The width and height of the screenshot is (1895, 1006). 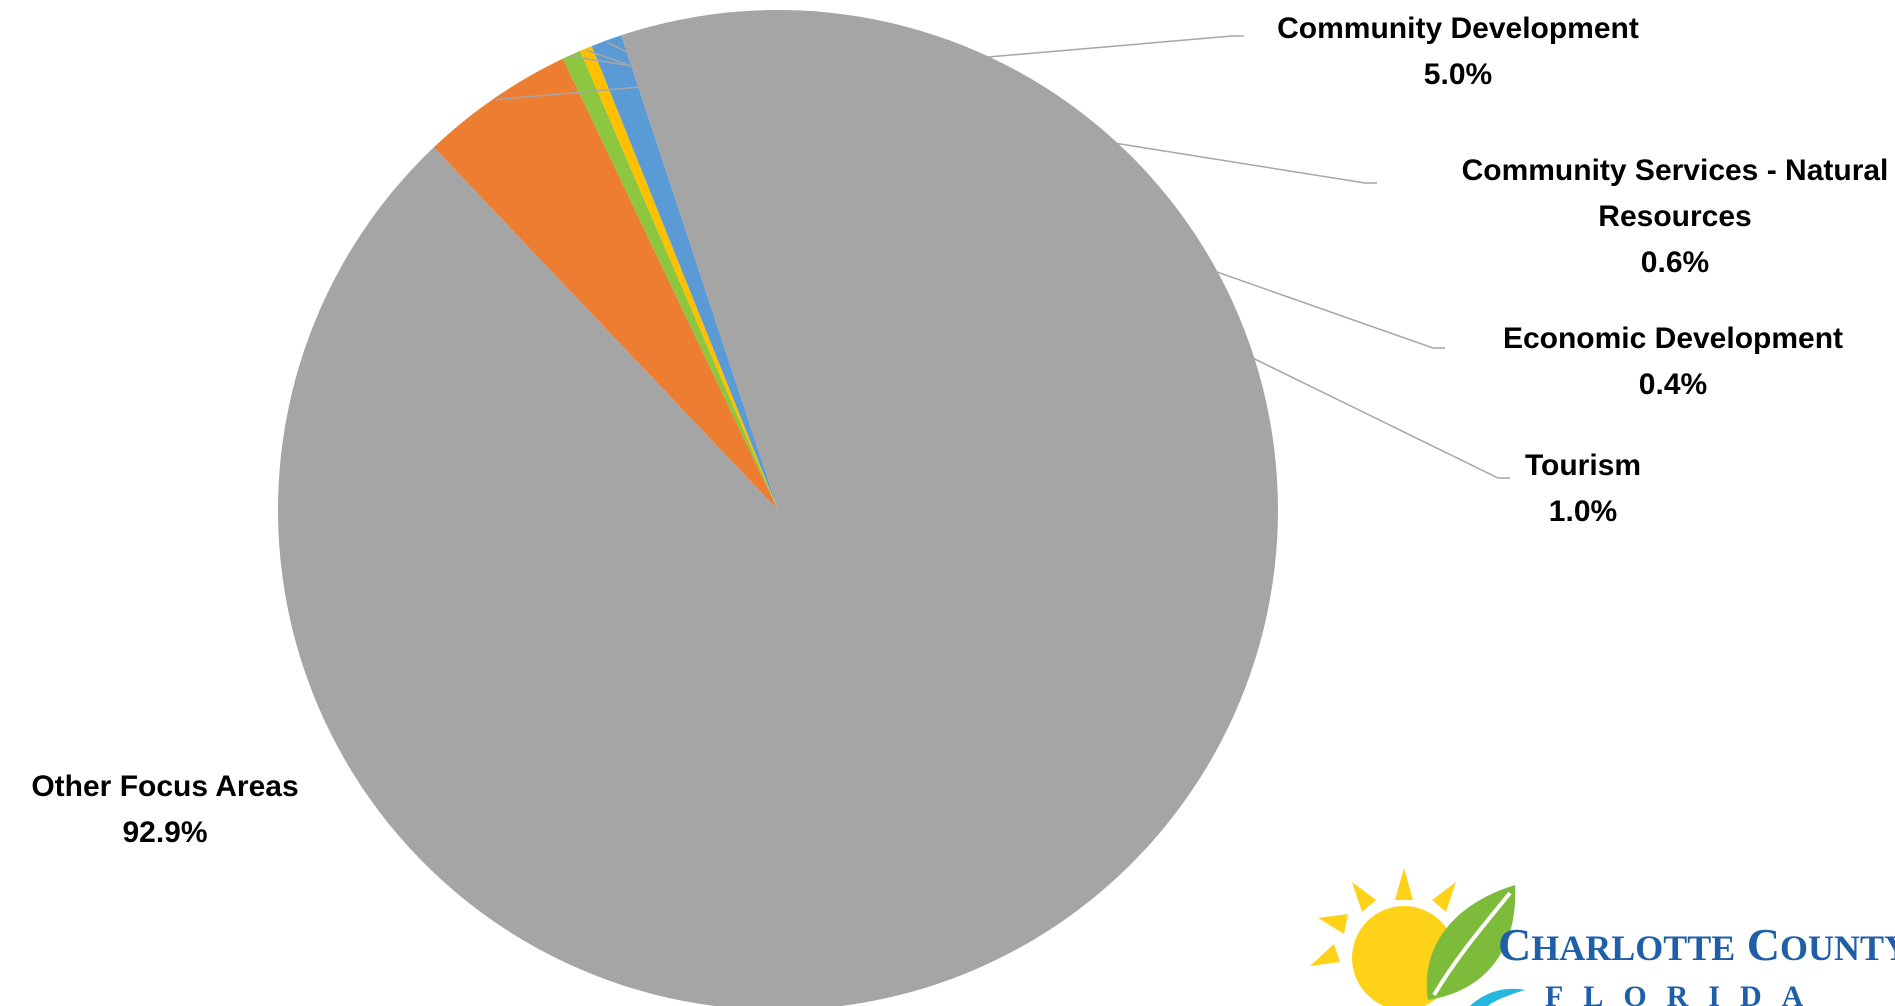 I want to click on data-label-name-tourism: Tourism, so click(x=1583, y=465).